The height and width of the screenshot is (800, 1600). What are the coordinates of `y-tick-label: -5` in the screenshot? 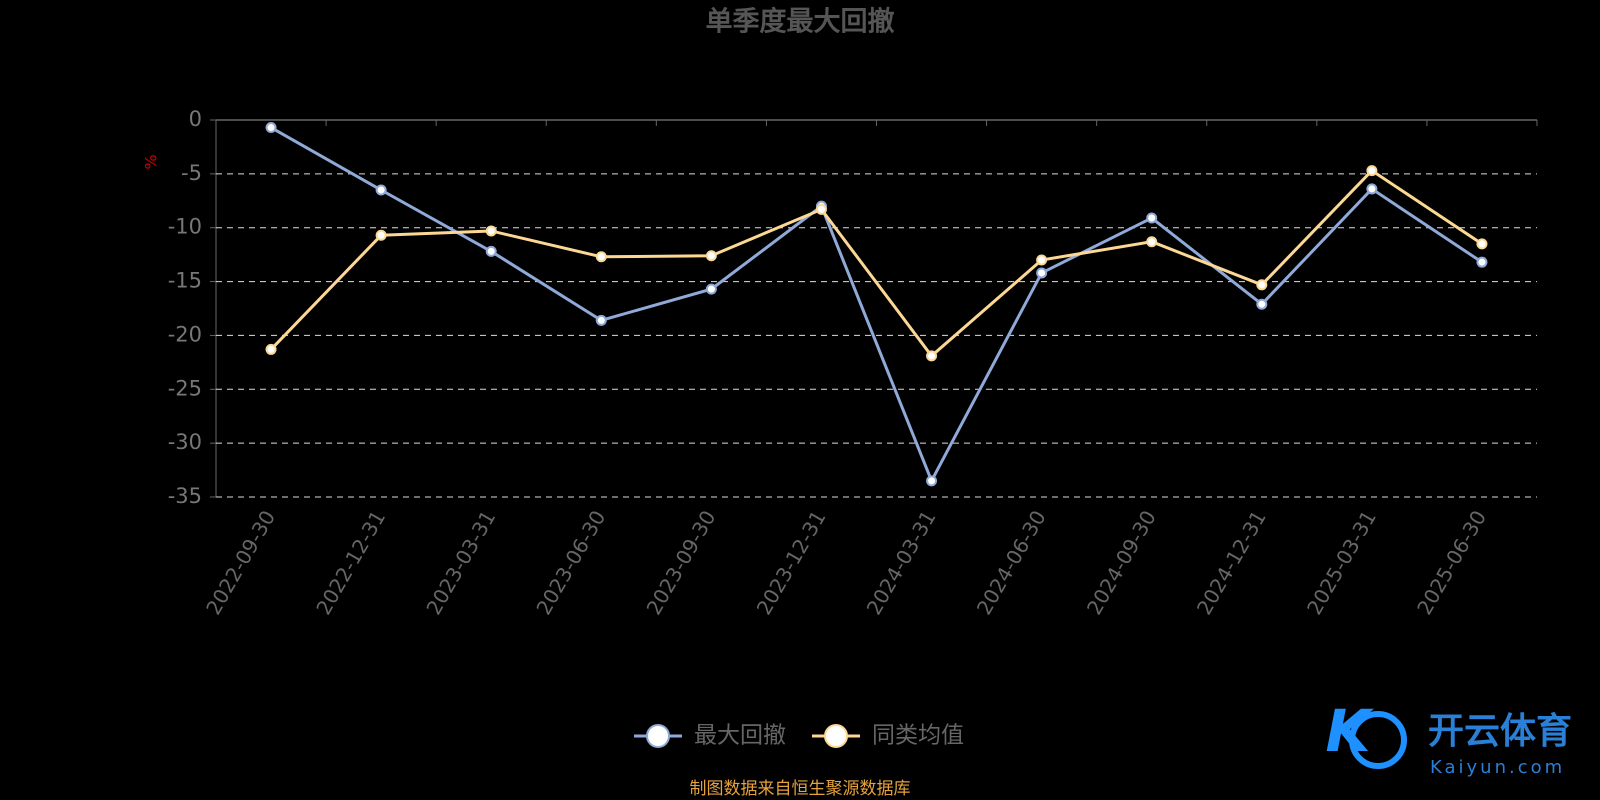 It's located at (191, 173).